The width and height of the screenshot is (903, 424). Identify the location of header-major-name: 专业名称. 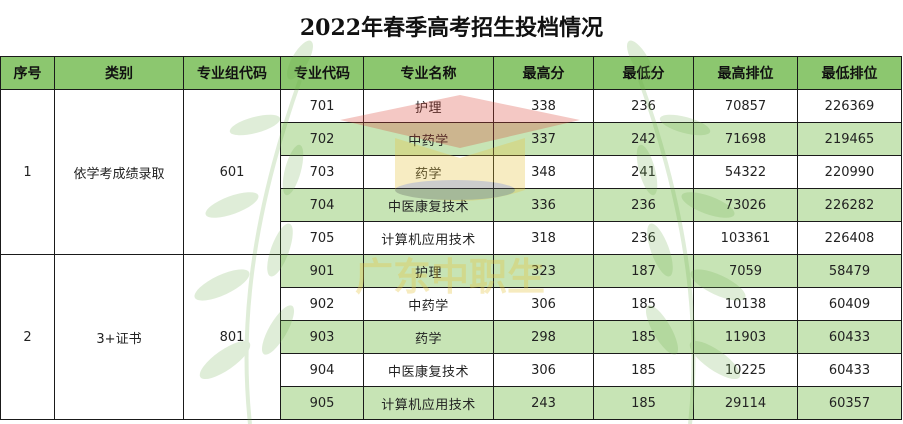
(428, 73).